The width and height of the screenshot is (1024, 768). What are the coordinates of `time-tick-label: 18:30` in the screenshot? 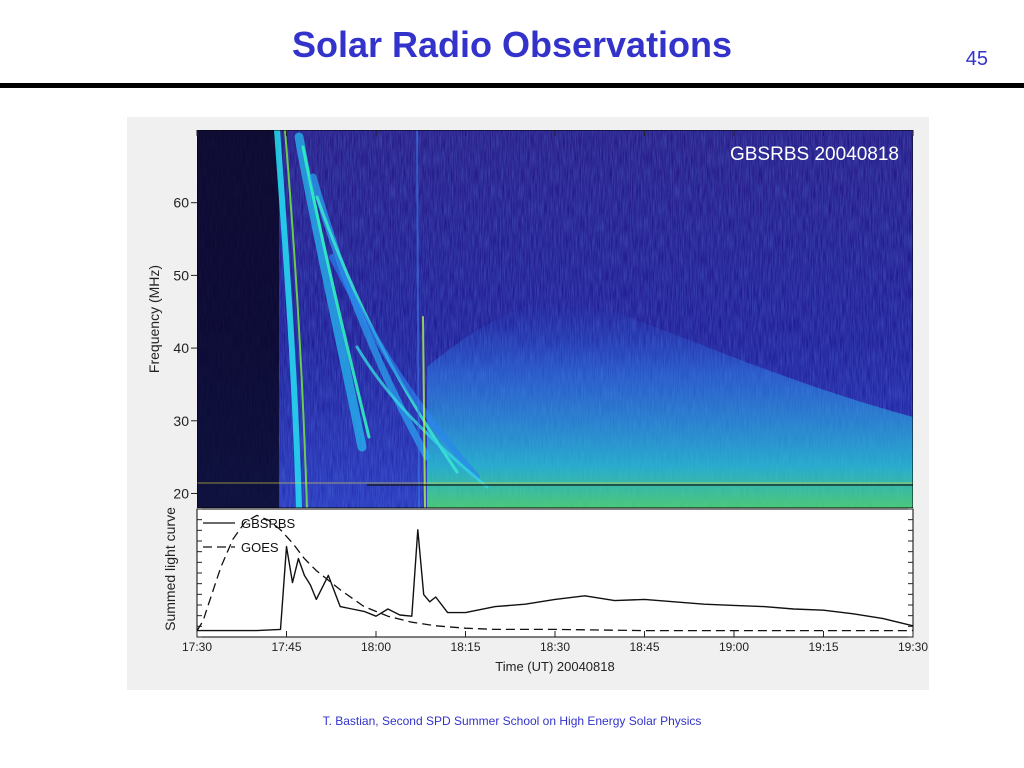 It's located at (555, 647).